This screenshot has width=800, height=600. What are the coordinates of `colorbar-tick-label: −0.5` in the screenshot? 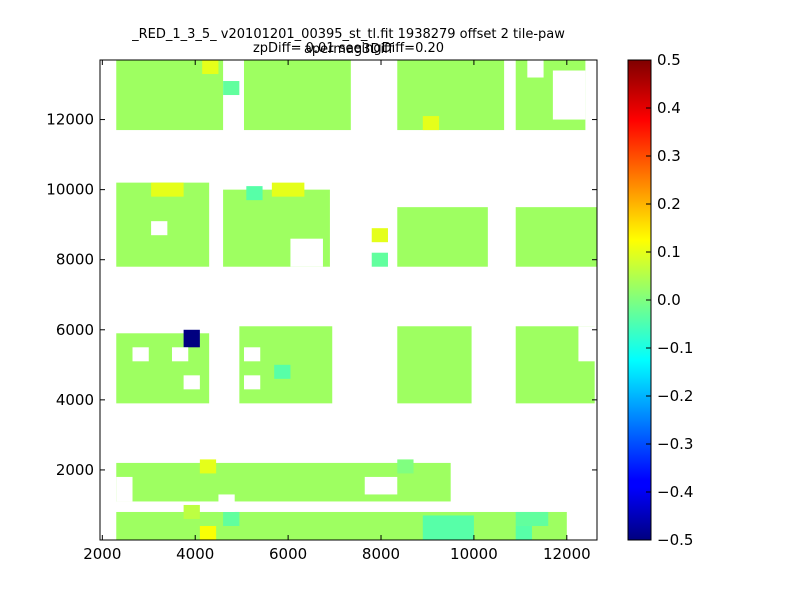 It's located at (675, 540).